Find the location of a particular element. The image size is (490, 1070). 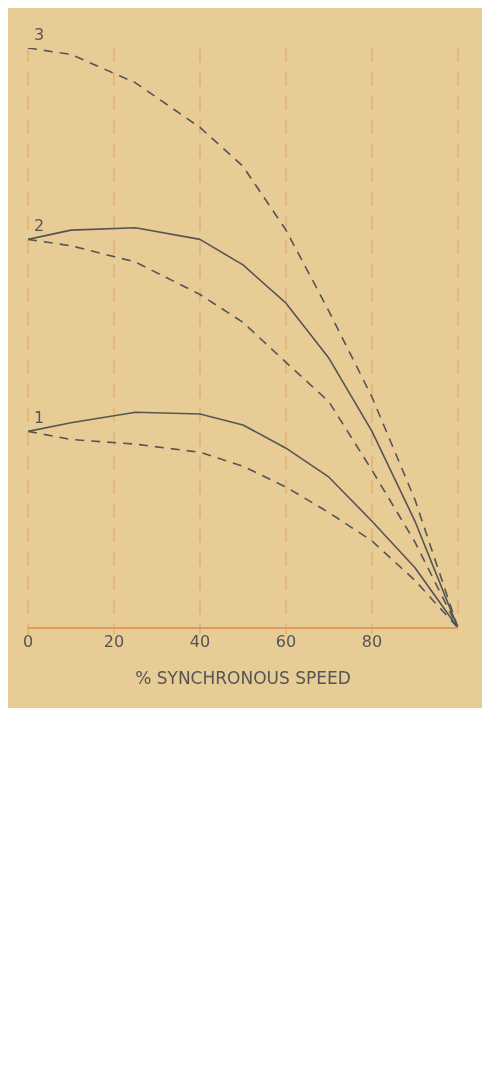

x-tick-label: 0 is located at coordinates (28, 642).